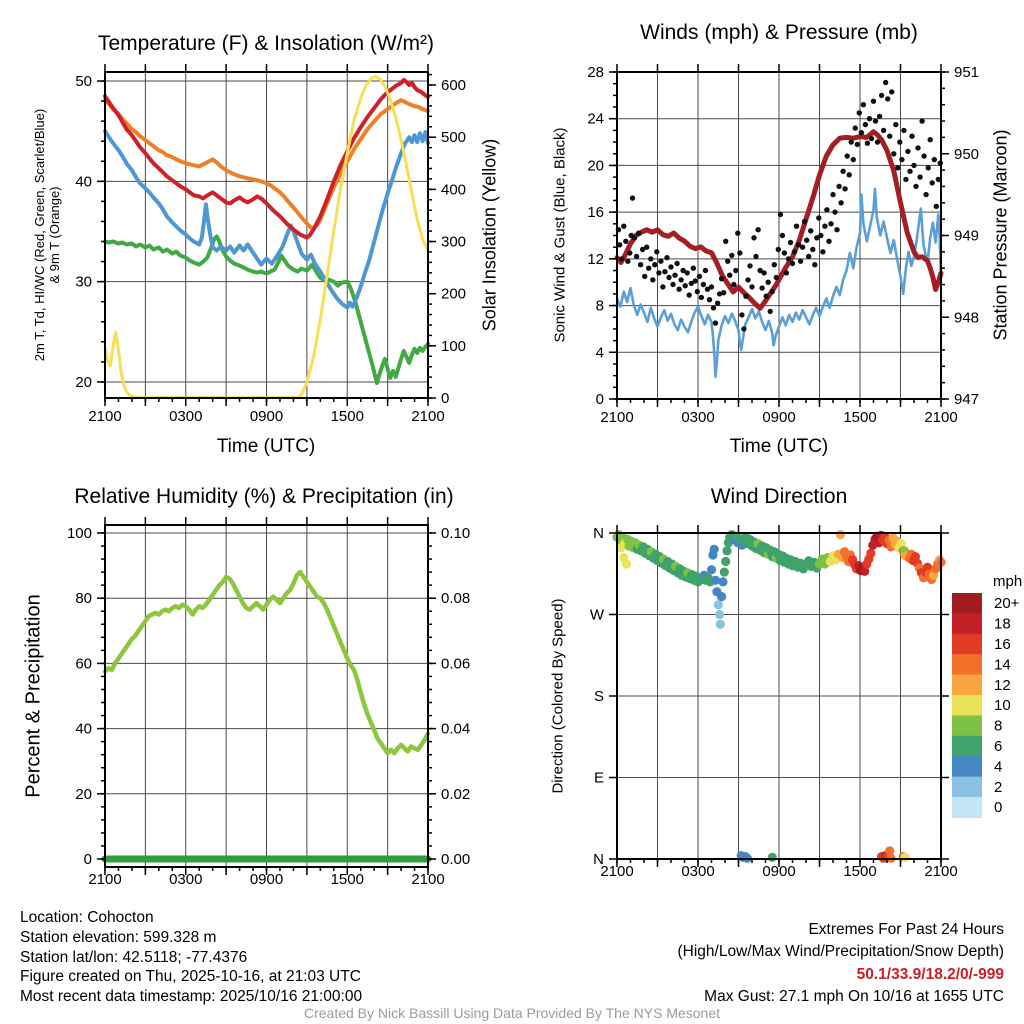 This screenshot has height=1024, width=1024. What do you see at coordinates (54, 235) in the screenshot?
I see `temperature-yaxis-left-label-line2: & 9m T (Orange)` at bounding box center [54, 235].